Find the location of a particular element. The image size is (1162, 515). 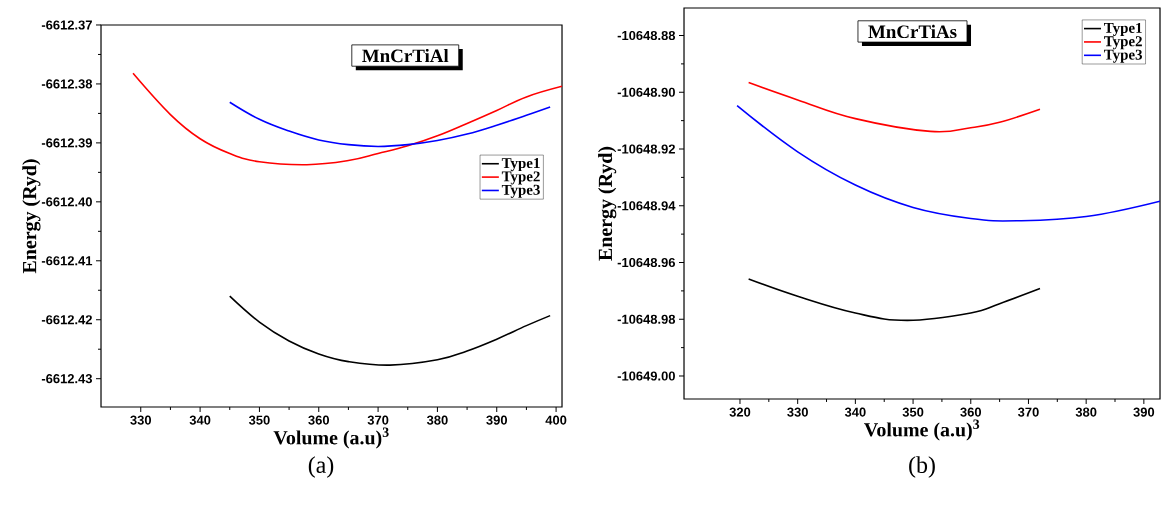

y-tick-label: -10649.00 is located at coordinates (646, 376).